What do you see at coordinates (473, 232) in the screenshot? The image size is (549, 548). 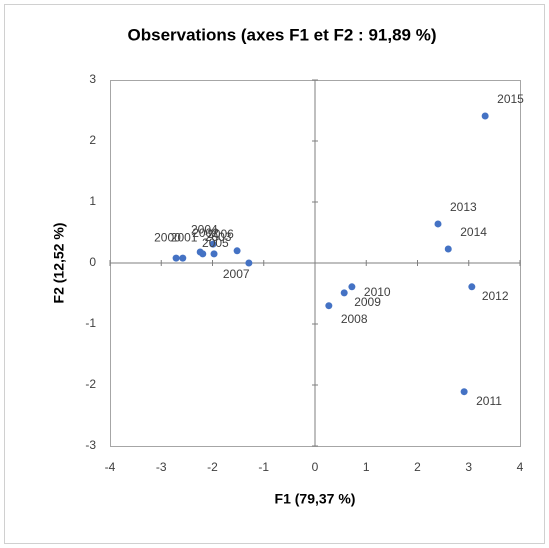 I see `point-label: 2014` at bounding box center [473, 232].